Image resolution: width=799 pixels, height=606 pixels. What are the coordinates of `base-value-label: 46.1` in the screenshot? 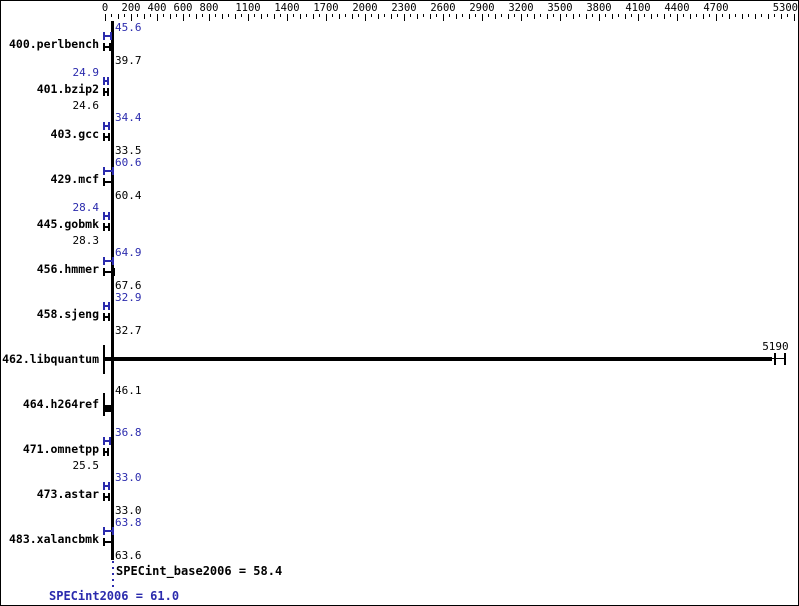 It's located at (128, 390).